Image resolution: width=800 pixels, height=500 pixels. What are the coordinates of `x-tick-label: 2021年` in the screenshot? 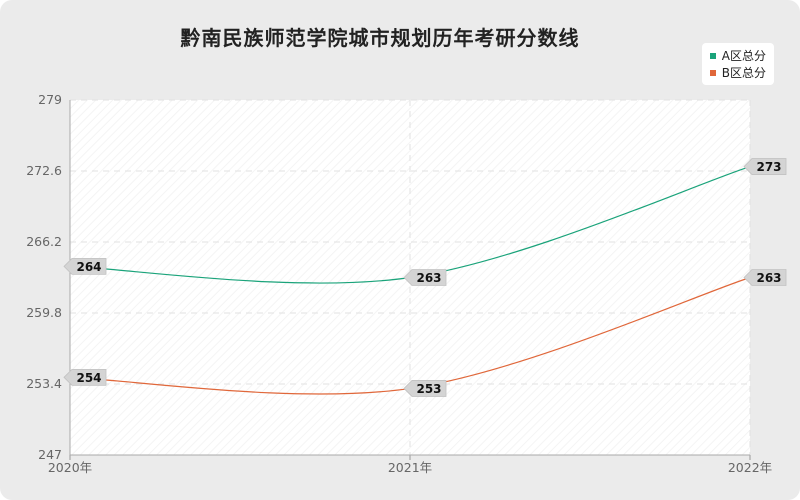 It's located at (410, 467).